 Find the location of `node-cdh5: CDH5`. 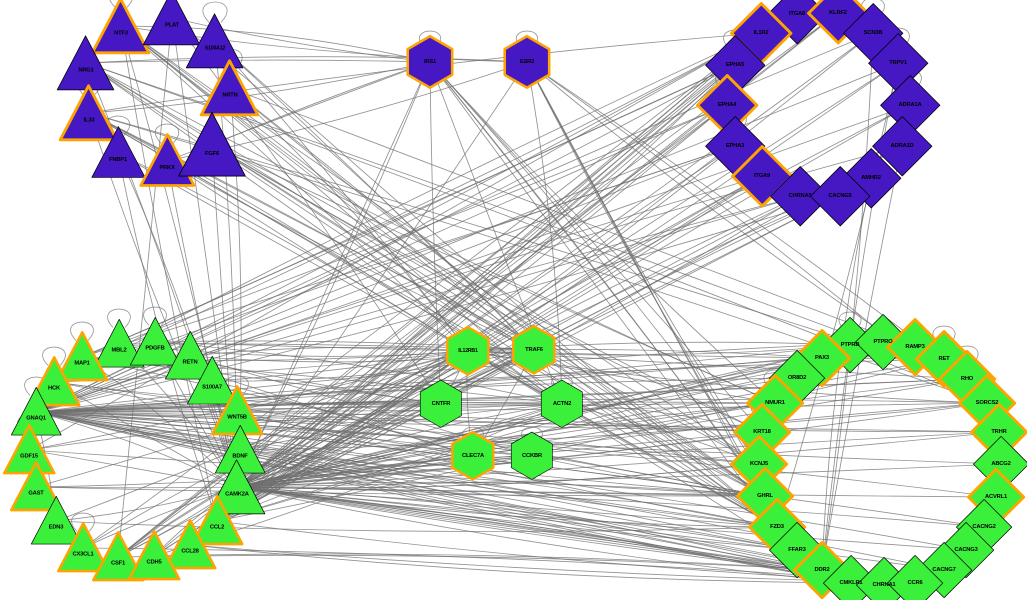

node-cdh5: CDH5 is located at coordinates (154, 556).